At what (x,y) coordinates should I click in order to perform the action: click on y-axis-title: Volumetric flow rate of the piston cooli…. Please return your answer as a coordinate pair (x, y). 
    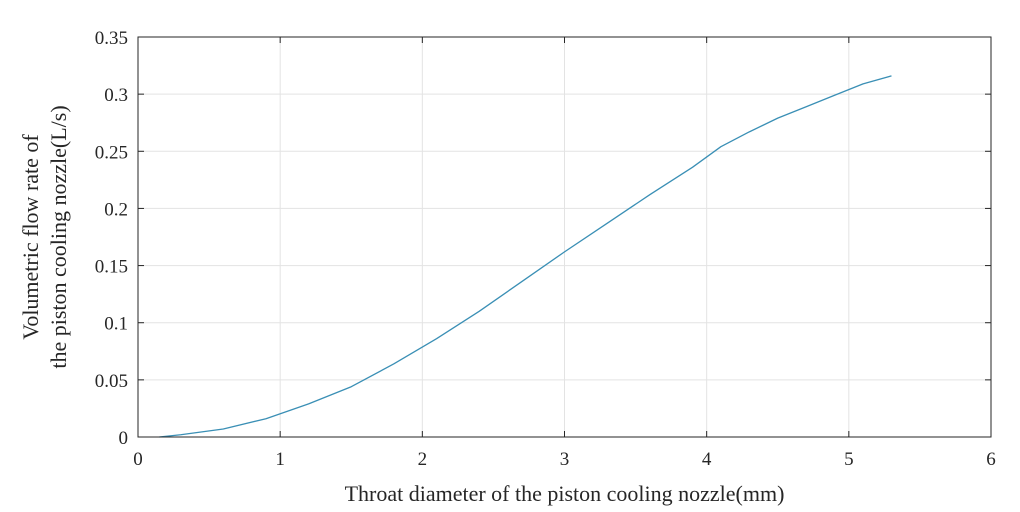
    Looking at the image, I should click on (44, 236).